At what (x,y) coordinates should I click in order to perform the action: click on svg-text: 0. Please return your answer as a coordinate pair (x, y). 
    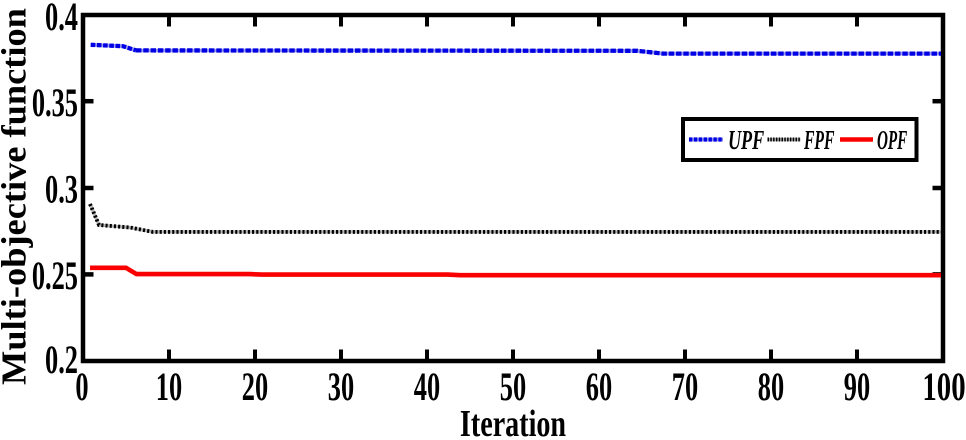
    Looking at the image, I should click on (81, 388).